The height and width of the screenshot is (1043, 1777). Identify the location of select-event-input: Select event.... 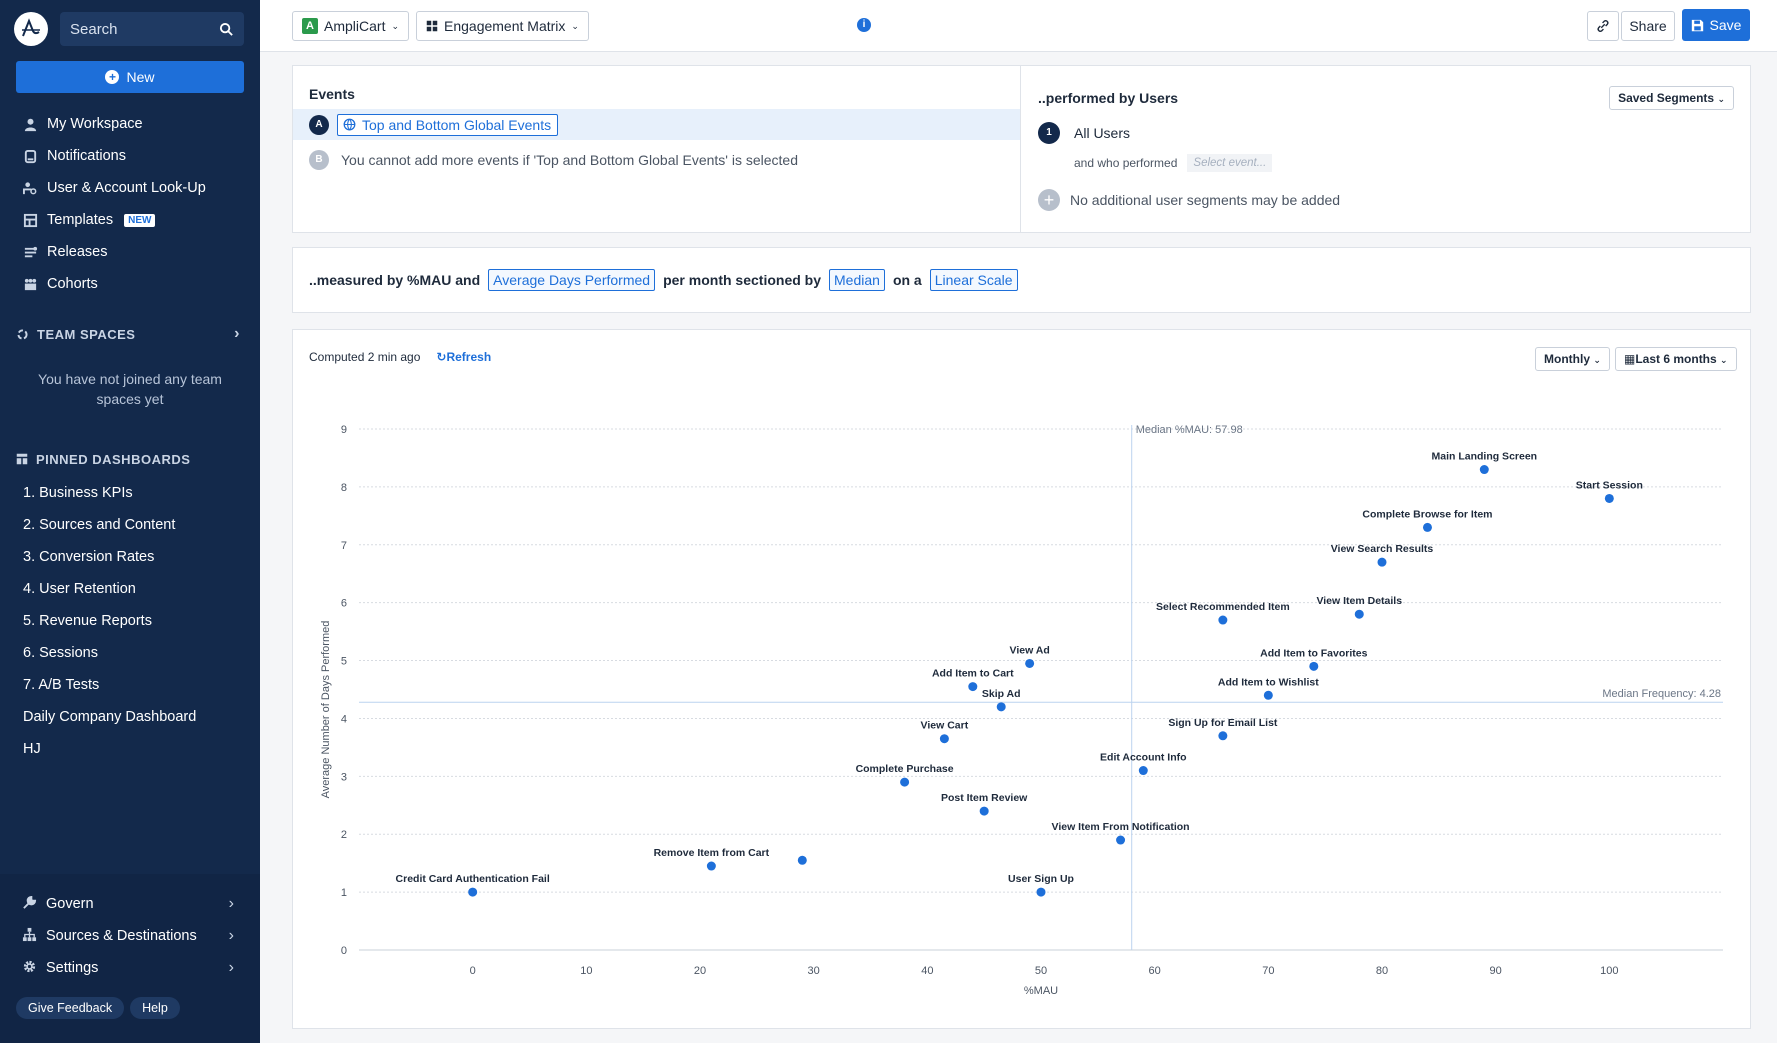
(1230, 163).